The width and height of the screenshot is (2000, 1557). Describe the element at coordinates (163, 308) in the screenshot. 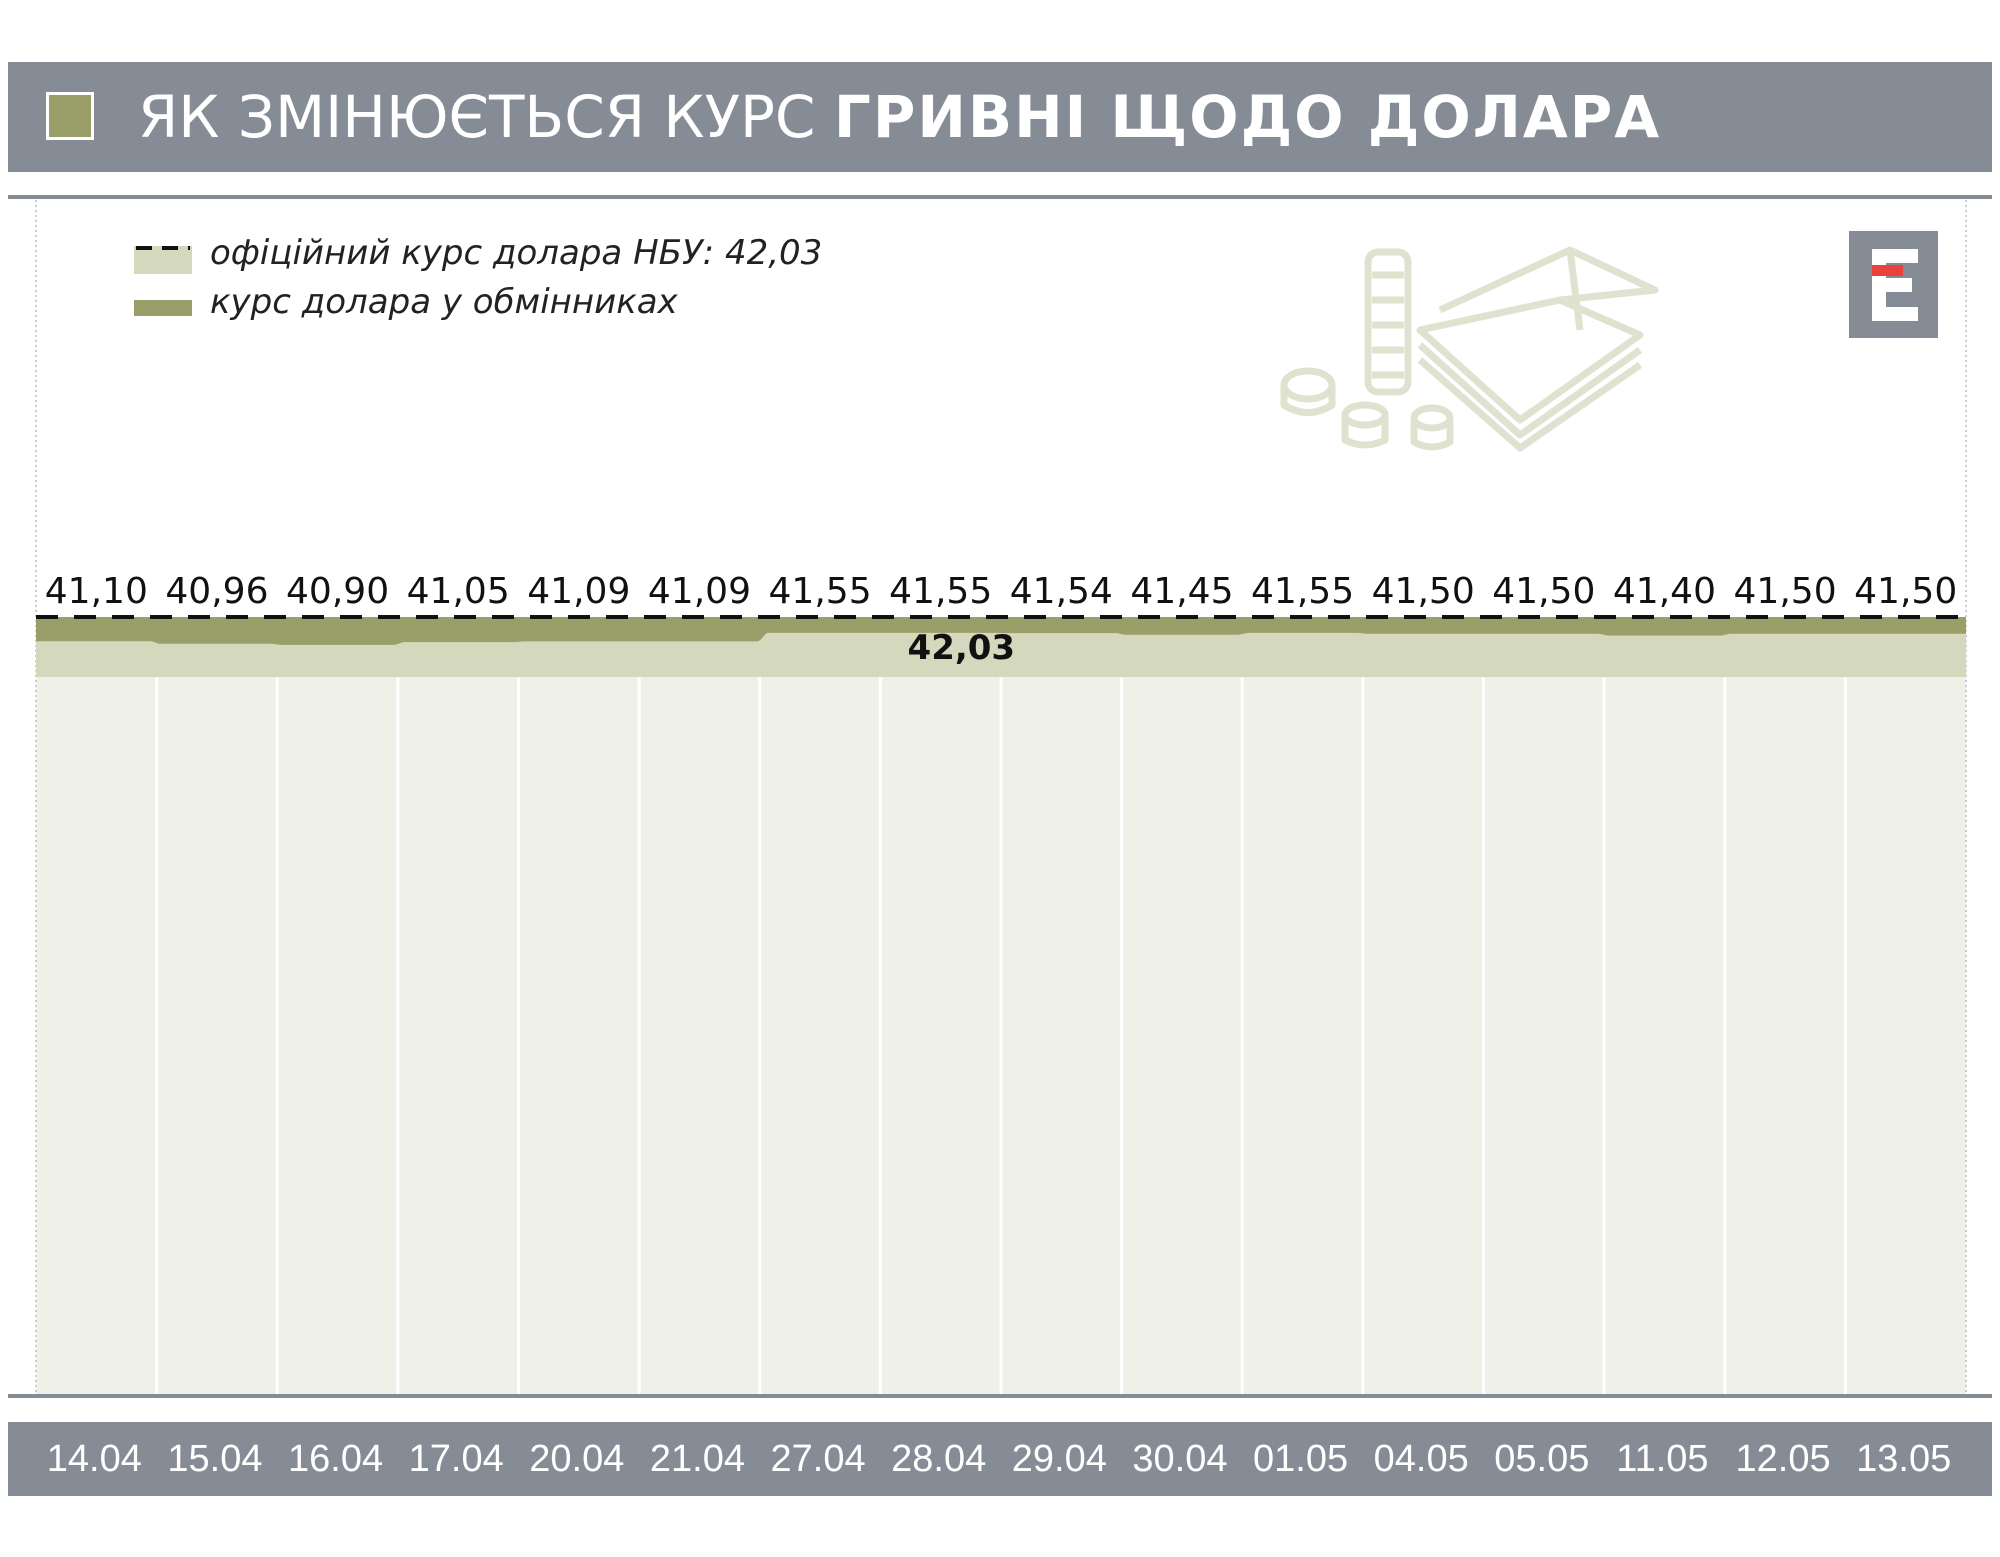

I see `legend-exchange-swatch` at that location.